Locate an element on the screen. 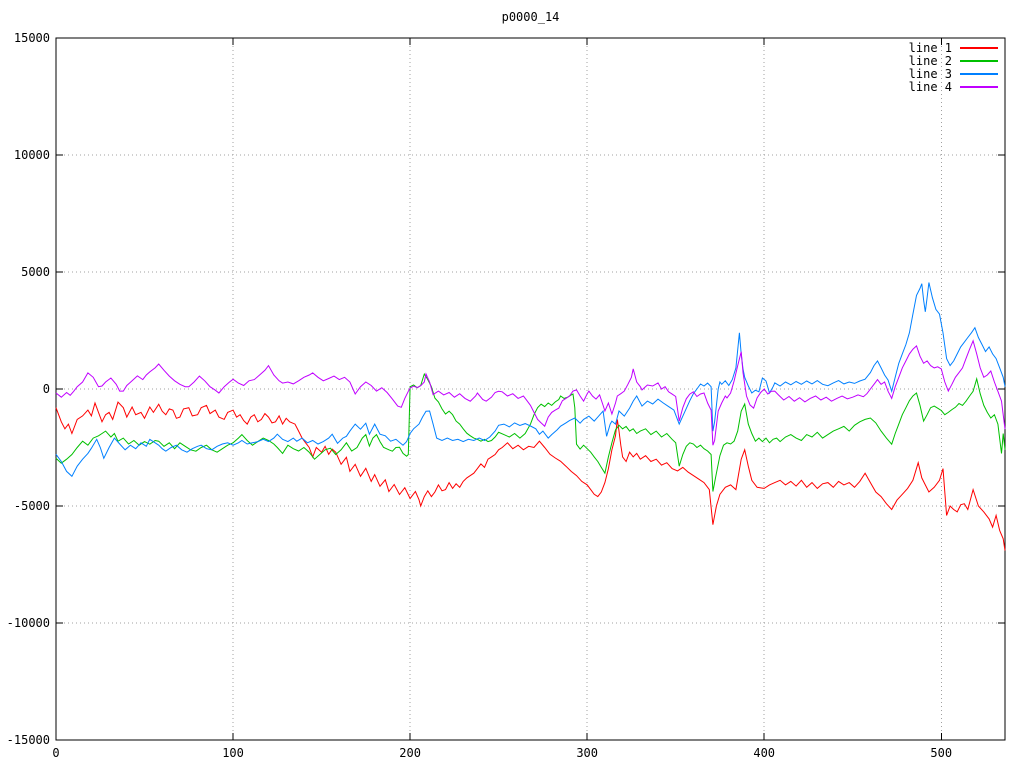 Image resolution: width=1024 pixels, height=768 pixels. legend-label: line 2 is located at coordinates (930, 60).